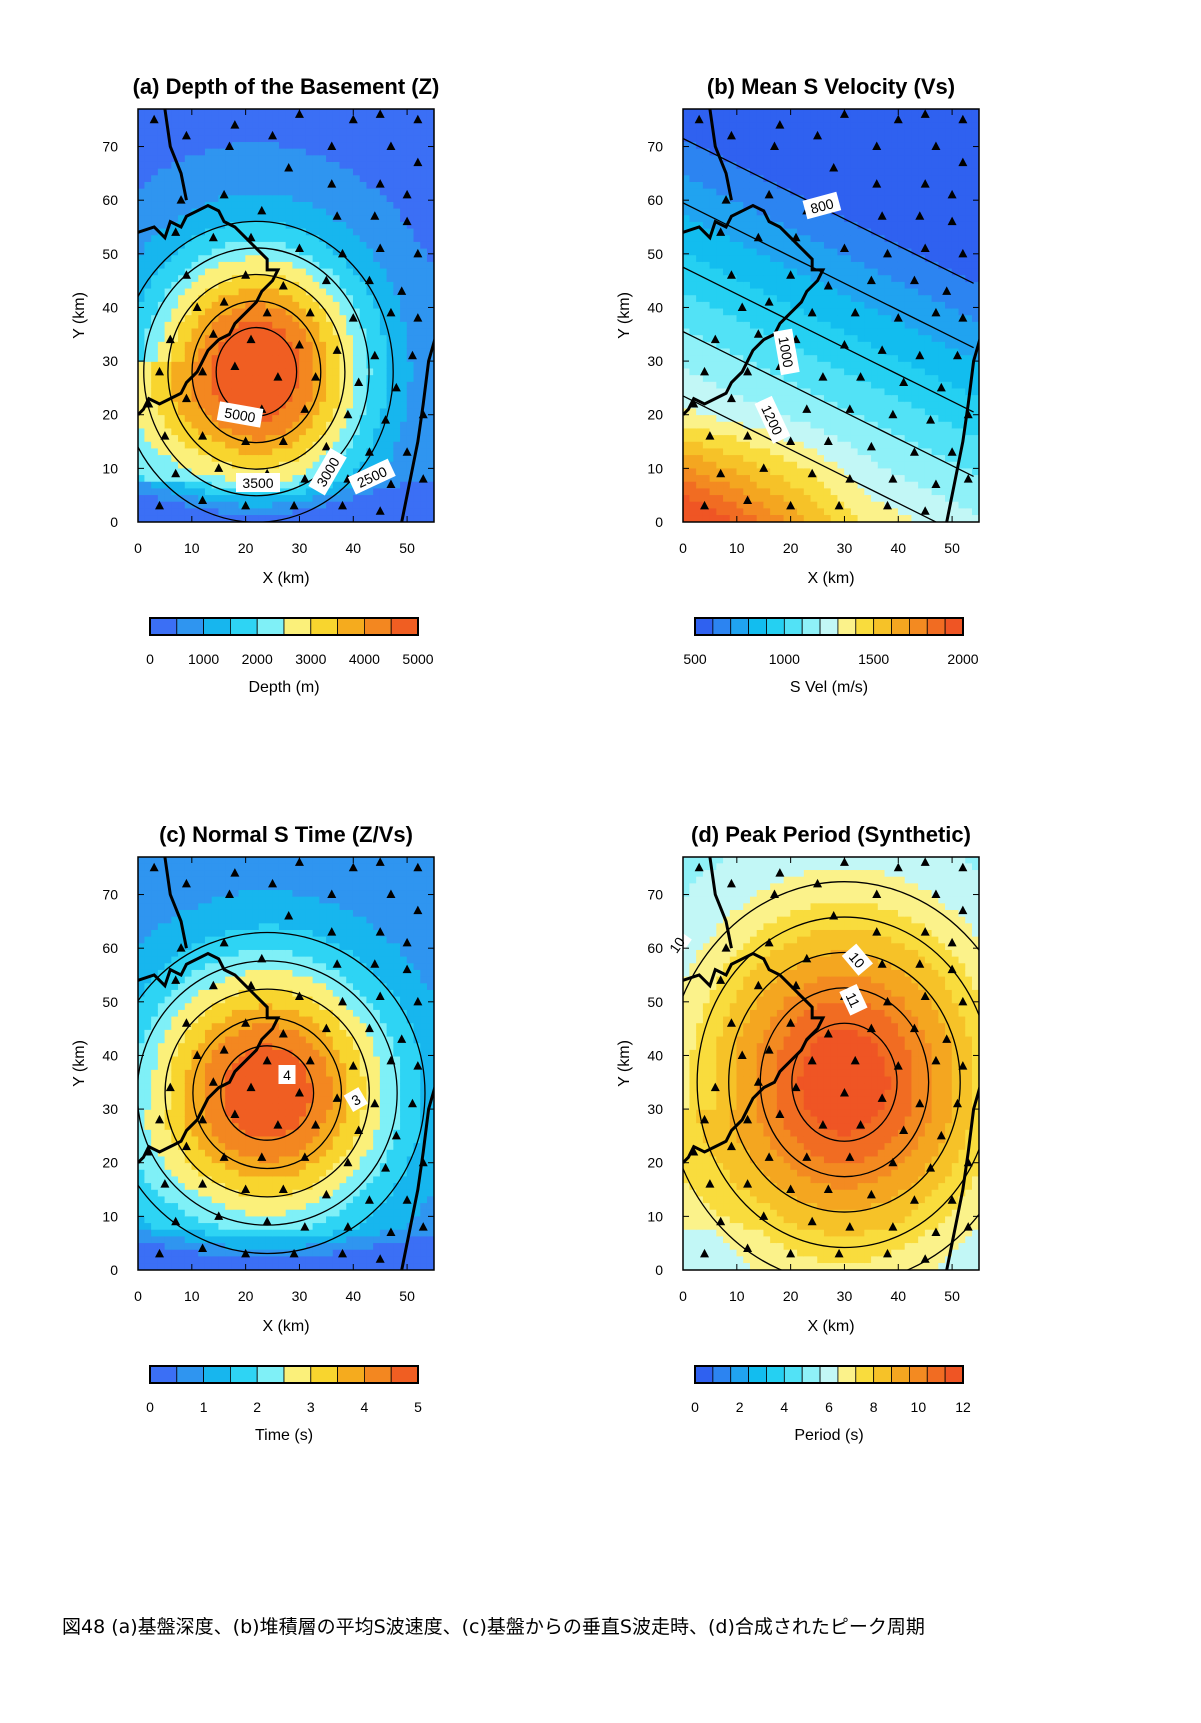  Describe the element at coordinates (831, 656) in the screenshot. I see `colorbar: 500 1000 1500 2000 S Vel (m/s)` at that location.